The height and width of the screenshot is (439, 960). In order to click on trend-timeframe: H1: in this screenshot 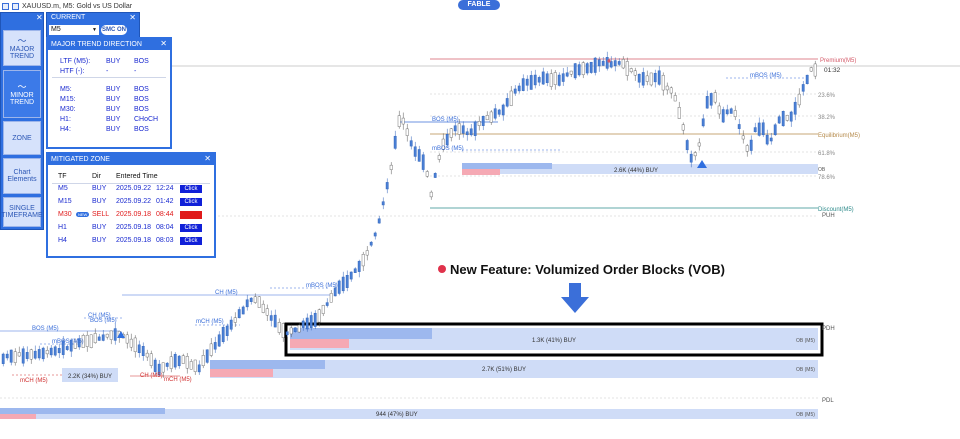, I will do `click(65, 119)`.